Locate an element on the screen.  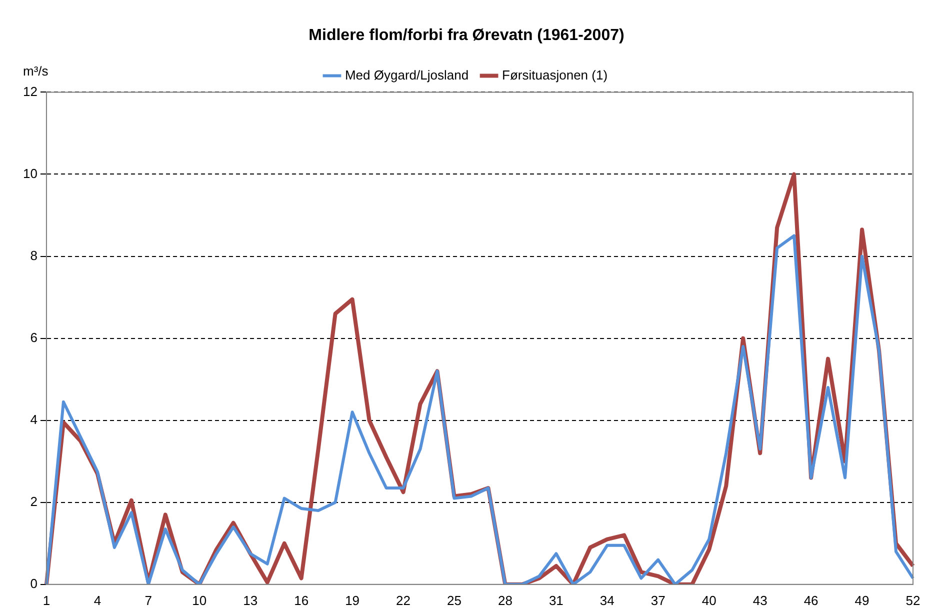
x-tick-label: 7 is located at coordinates (148, 600).